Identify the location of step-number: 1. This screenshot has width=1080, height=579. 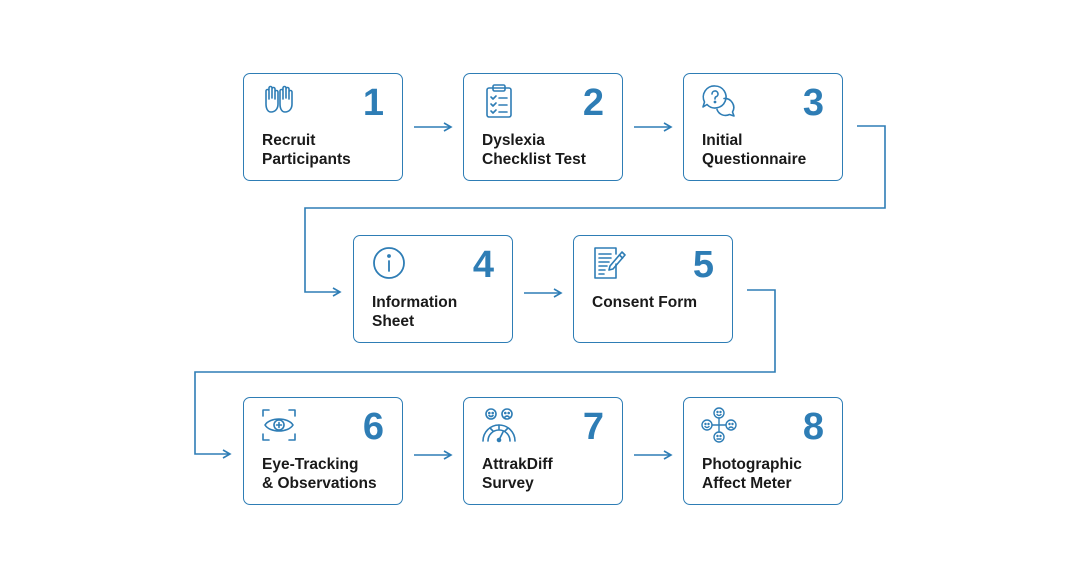
(373, 103).